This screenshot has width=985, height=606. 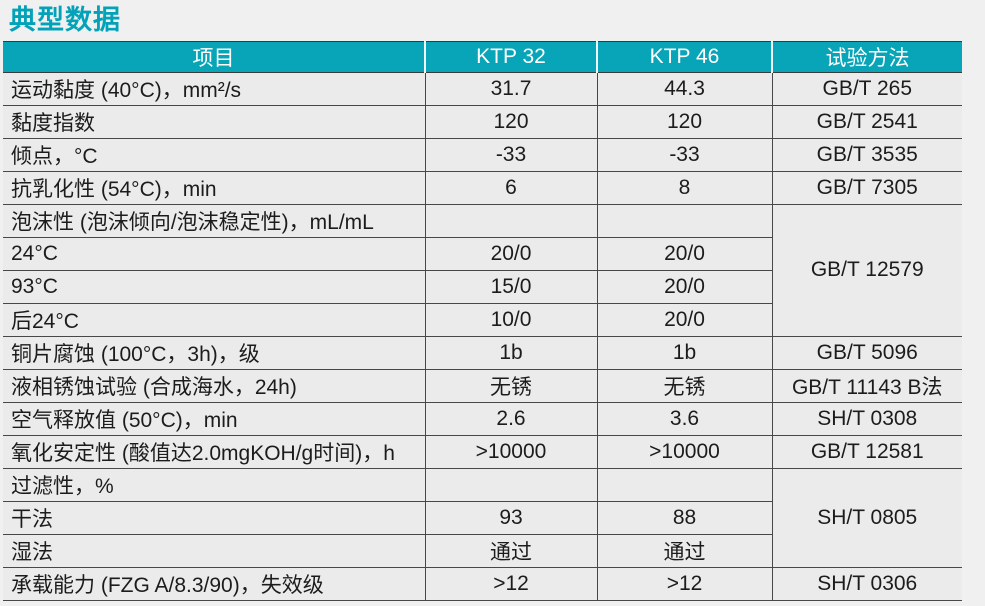 What do you see at coordinates (510, 187) in the screenshot?
I see `ktp32-cell: 6` at bounding box center [510, 187].